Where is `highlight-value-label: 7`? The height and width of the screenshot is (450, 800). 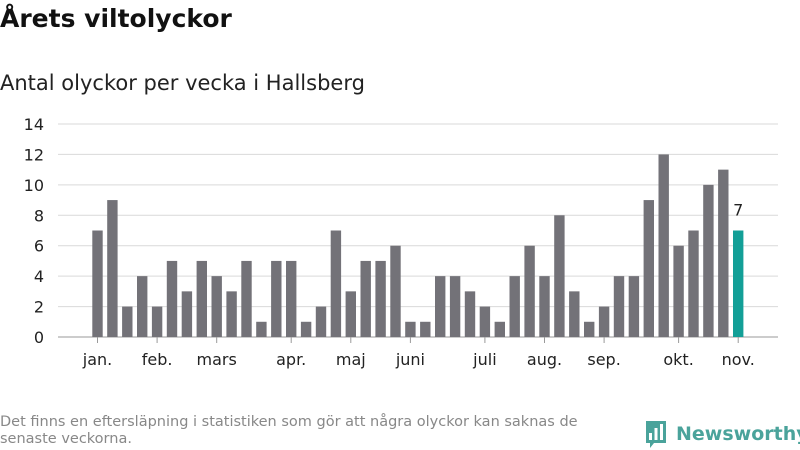 highlight-value-label: 7 is located at coordinates (738, 210).